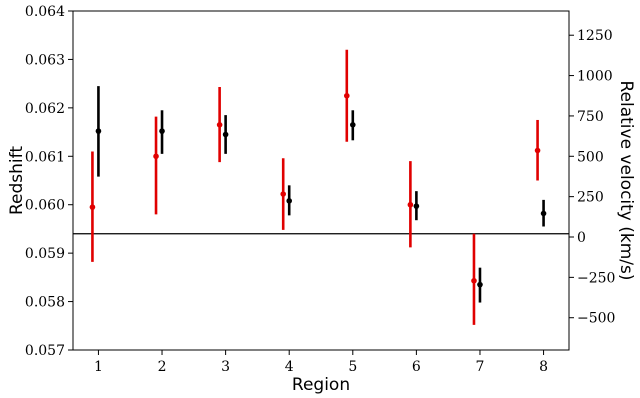  What do you see at coordinates (590, 117) in the screenshot?
I see `y2-tick-label: 750` at bounding box center [590, 117].